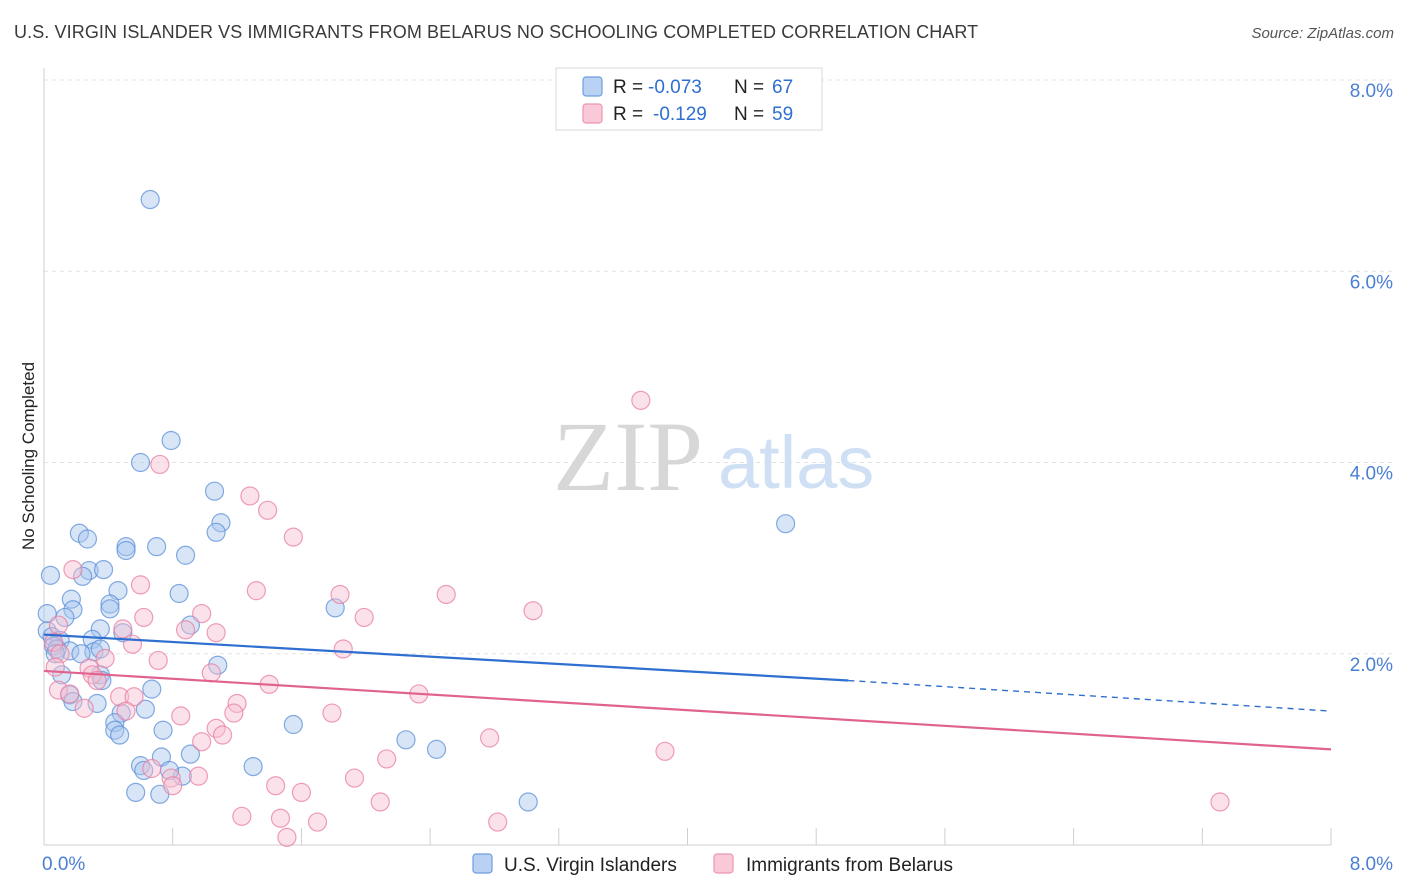 The width and height of the screenshot is (1406, 892). Describe the element at coordinates (1371, 665) in the screenshot. I see `y-tick-label-2: 2.0%` at that location.